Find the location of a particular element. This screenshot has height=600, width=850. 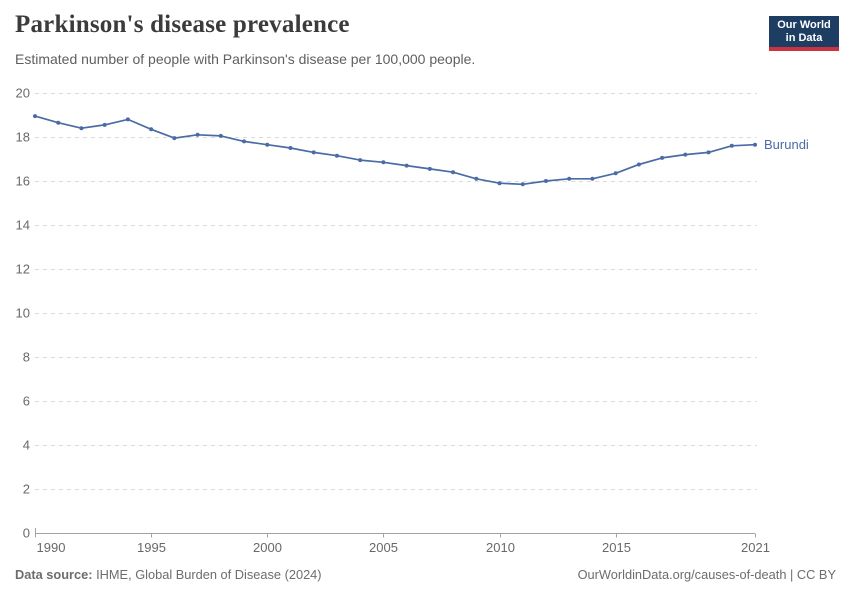

x-axis-tick-label: 1995 is located at coordinates (151, 547).